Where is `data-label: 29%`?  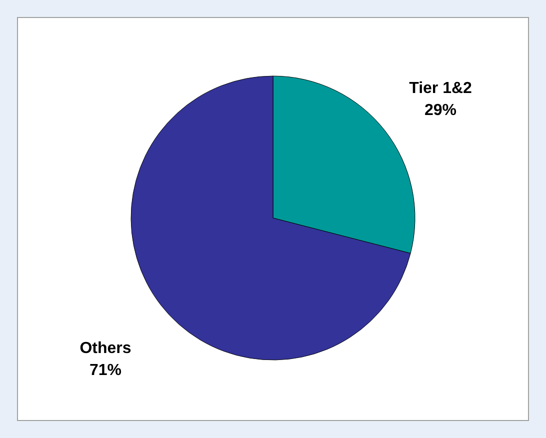
data-label: 29% is located at coordinates (440, 111).